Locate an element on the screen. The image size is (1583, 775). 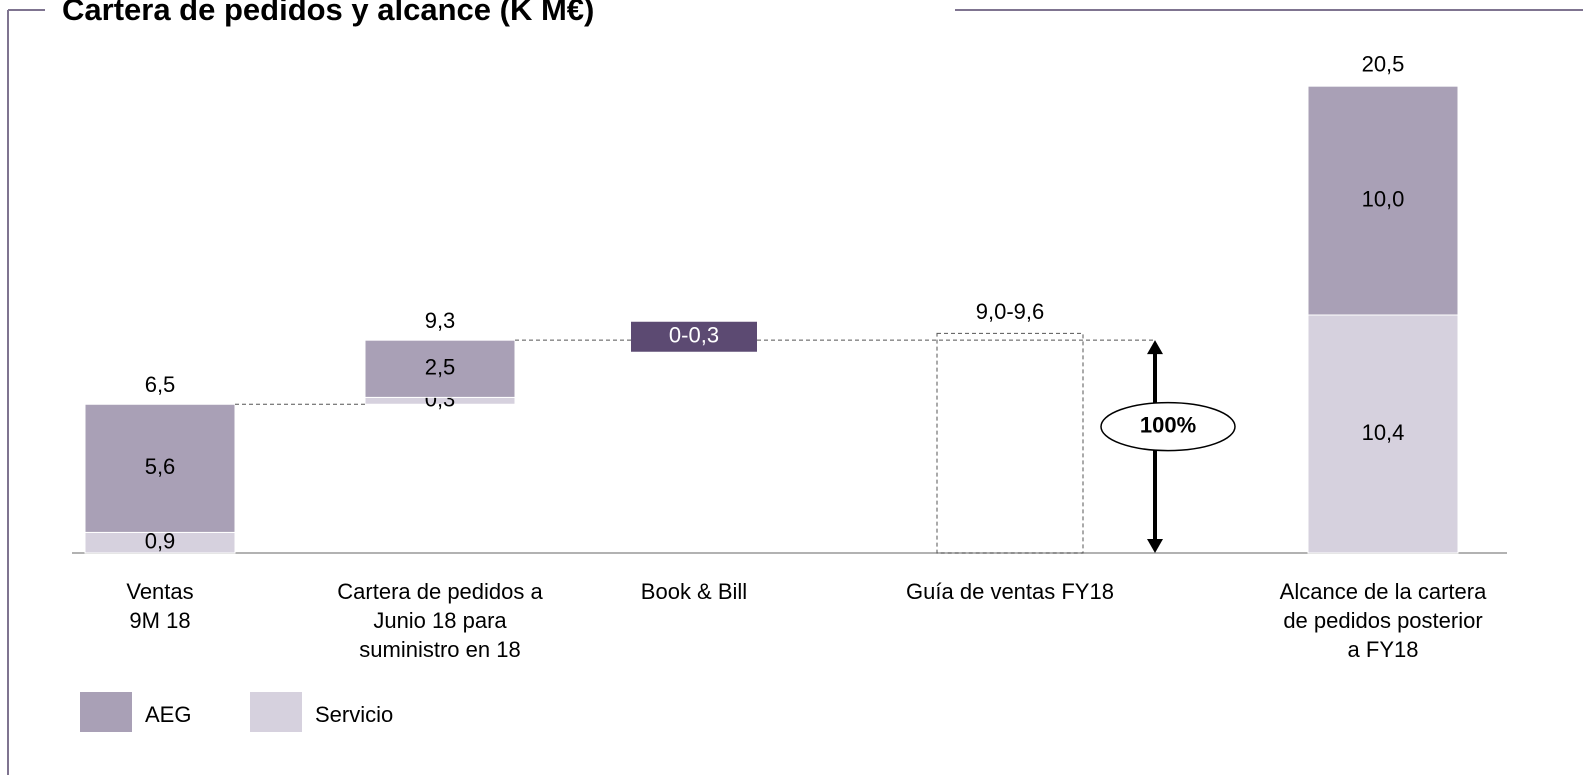
x-tick-label: Alcance de la cartera is located at coordinates (1383, 591).